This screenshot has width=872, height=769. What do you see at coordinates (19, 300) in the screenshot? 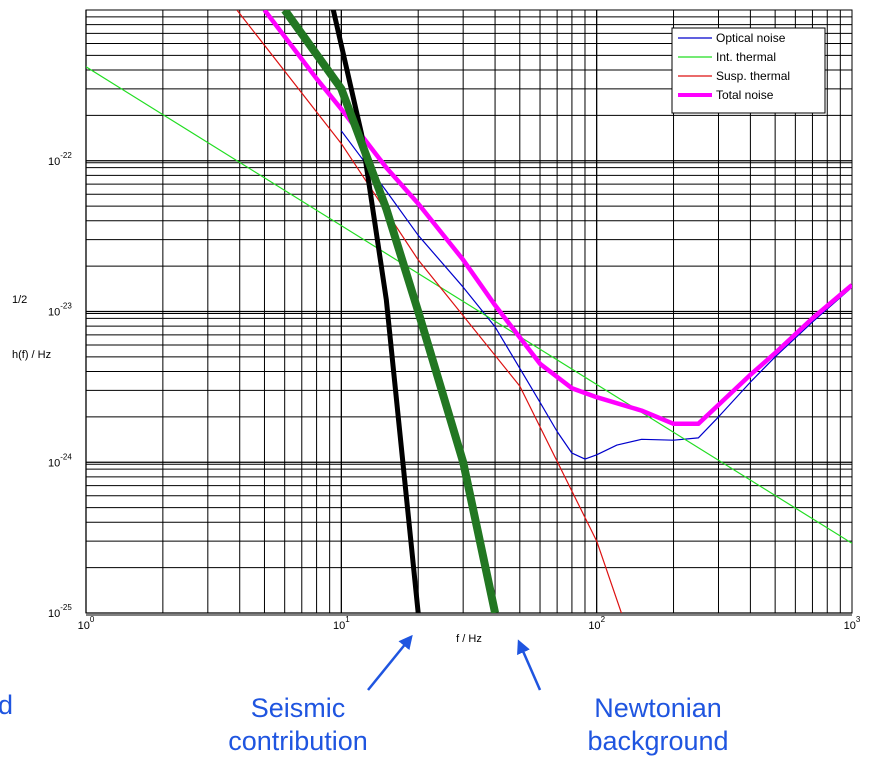
I see `y-axis-label-superscript: 1/2` at bounding box center [19, 300].